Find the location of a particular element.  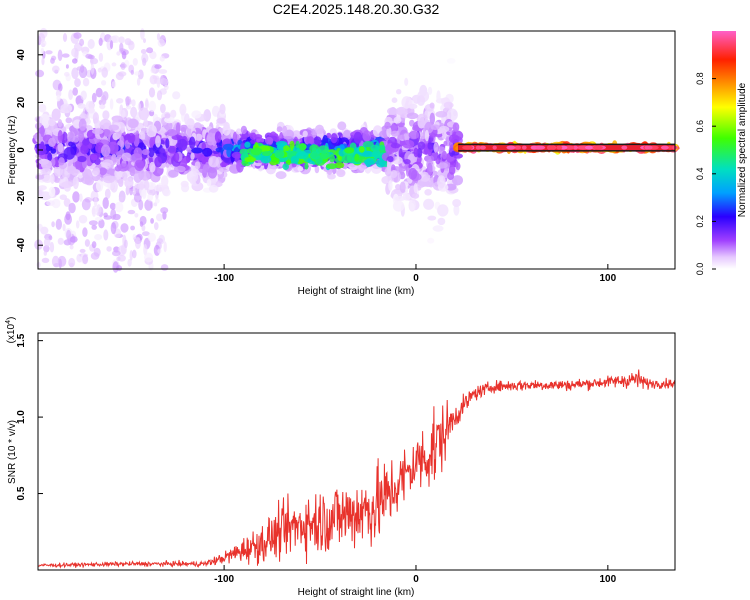

y-tick-label: 1.0 is located at coordinates (21, 417).